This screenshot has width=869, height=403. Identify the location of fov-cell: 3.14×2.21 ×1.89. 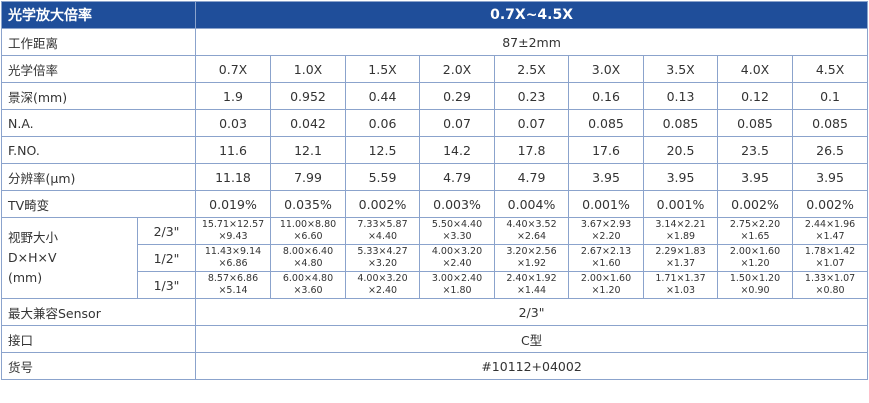
(680, 231).